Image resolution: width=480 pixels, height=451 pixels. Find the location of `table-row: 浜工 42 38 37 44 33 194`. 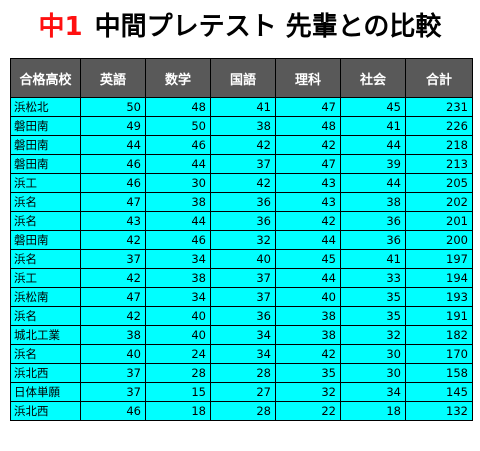

table-row: 浜工 42 38 37 44 33 194 is located at coordinates (241, 278).